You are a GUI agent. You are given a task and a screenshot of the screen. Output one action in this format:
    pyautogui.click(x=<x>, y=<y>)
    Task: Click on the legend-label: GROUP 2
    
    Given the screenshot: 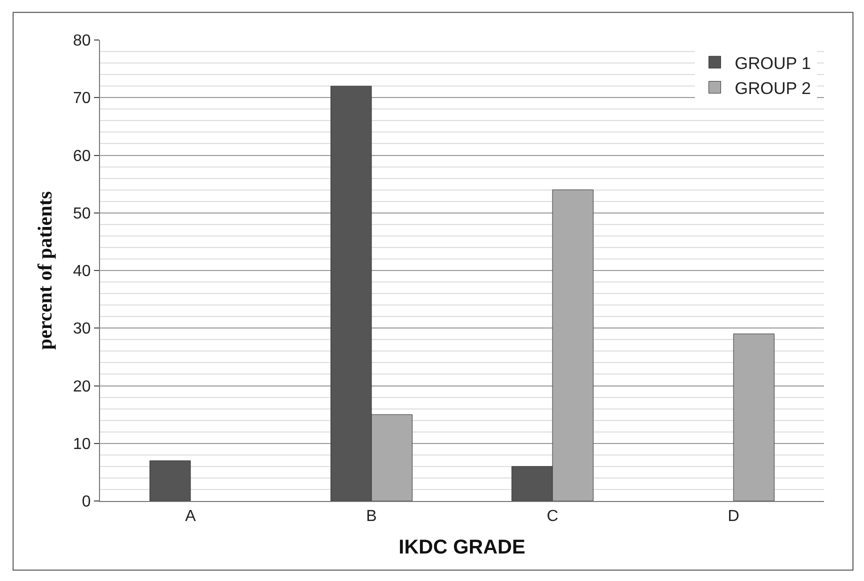 What is the action you would take?
    pyautogui.click(x=772, y=88)
    